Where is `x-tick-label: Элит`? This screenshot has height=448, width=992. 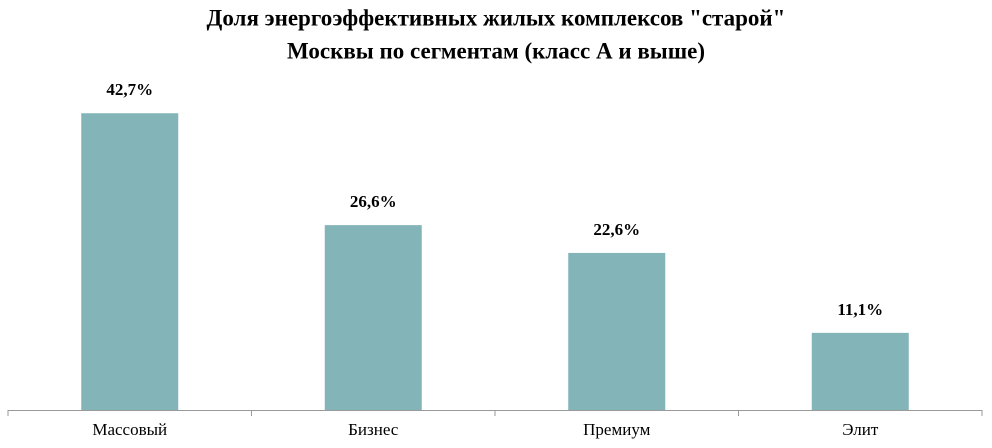
x-tick-label: Элит is located at coordinates (860, 429).